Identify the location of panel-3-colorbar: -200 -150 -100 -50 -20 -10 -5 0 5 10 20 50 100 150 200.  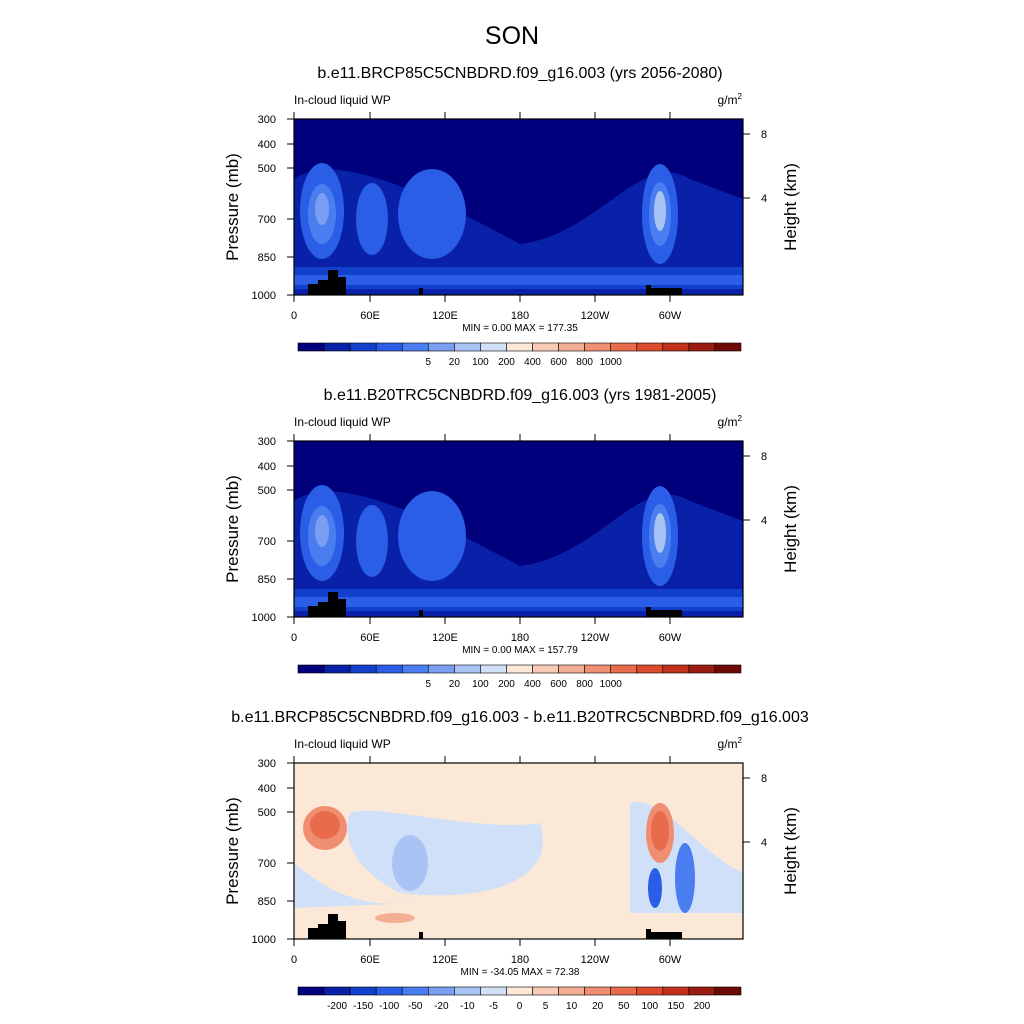
(519, 999).